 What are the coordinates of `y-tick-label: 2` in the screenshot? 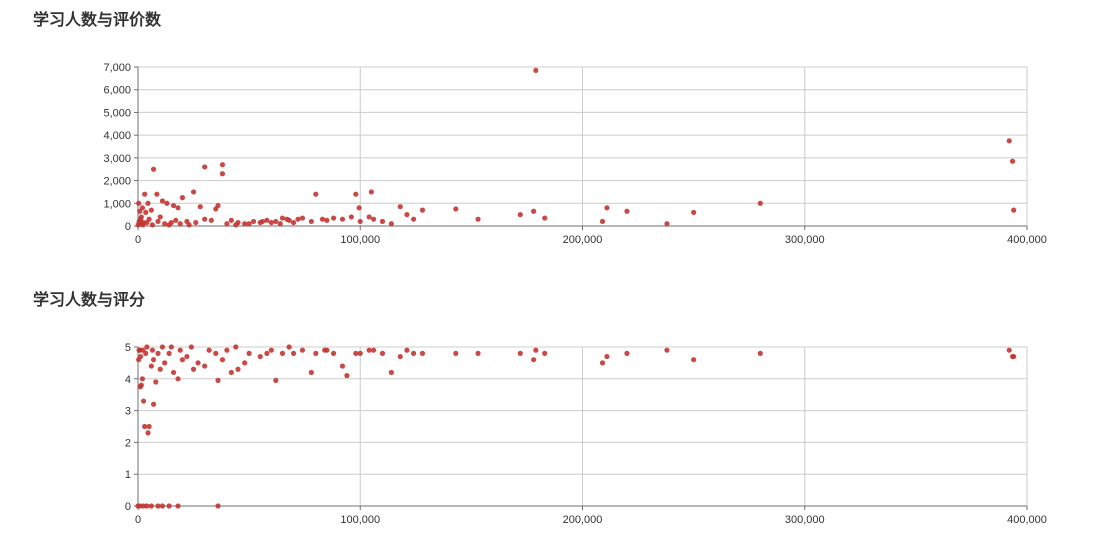 It's located at (128, 443).